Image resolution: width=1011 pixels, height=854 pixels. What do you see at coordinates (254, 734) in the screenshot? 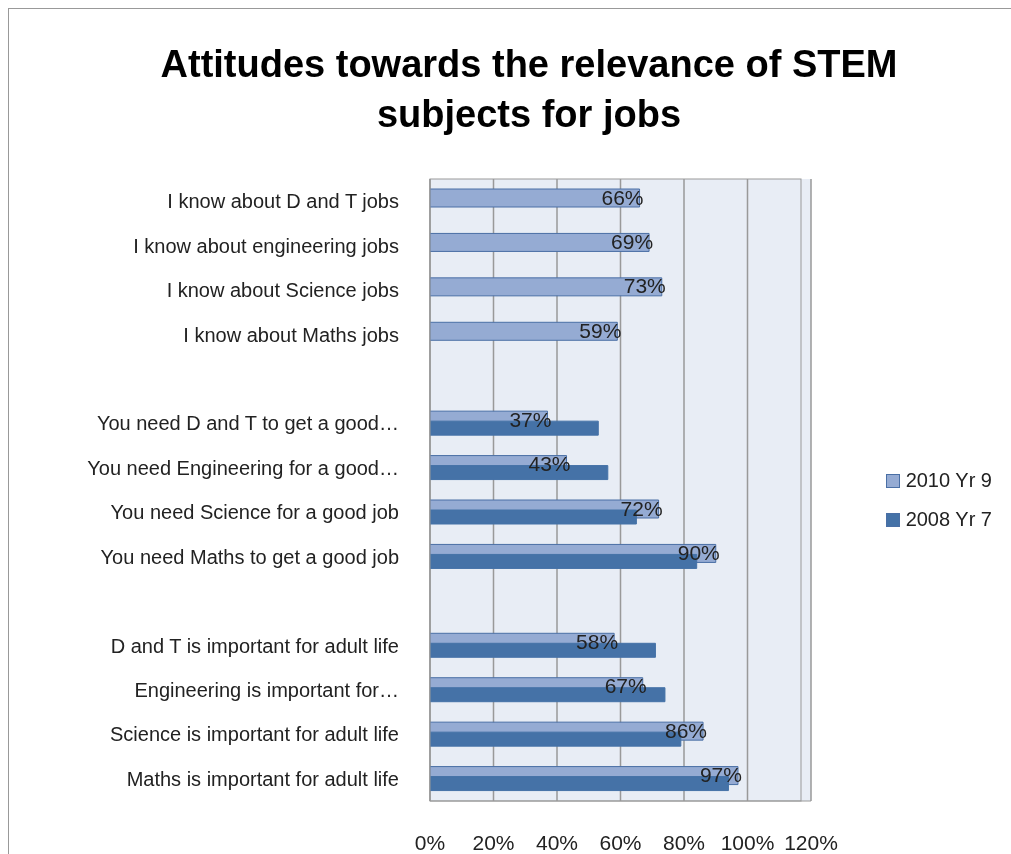
I see `y-tick-label: Science is important for adult life` at bounding box center [254, 734].